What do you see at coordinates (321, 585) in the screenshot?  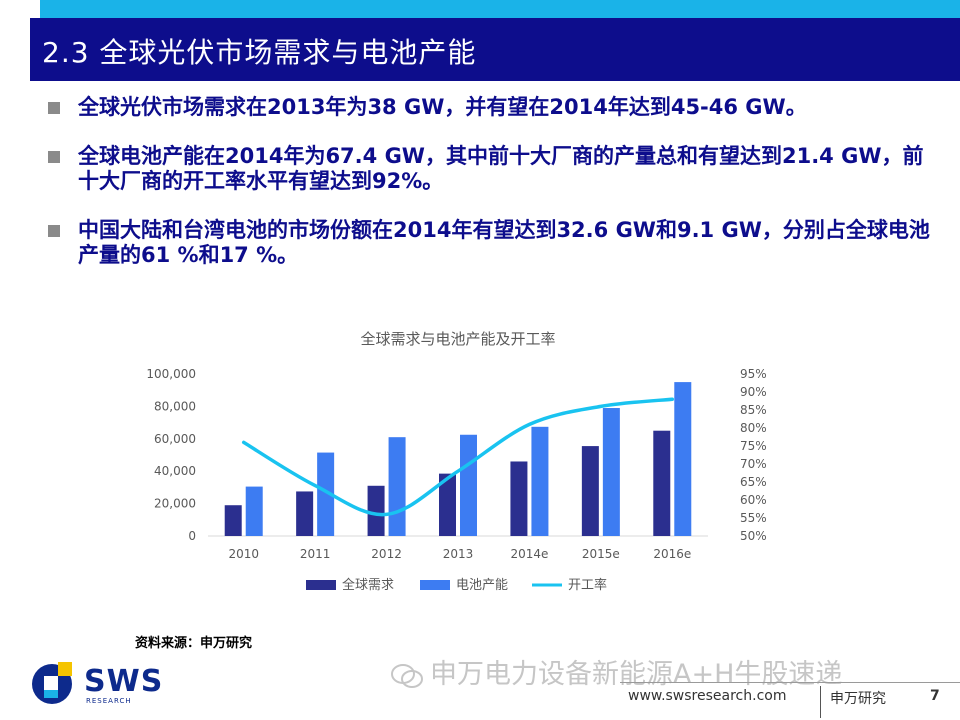 I see `legend-swatch-demand` at bounding box center [321, 585].